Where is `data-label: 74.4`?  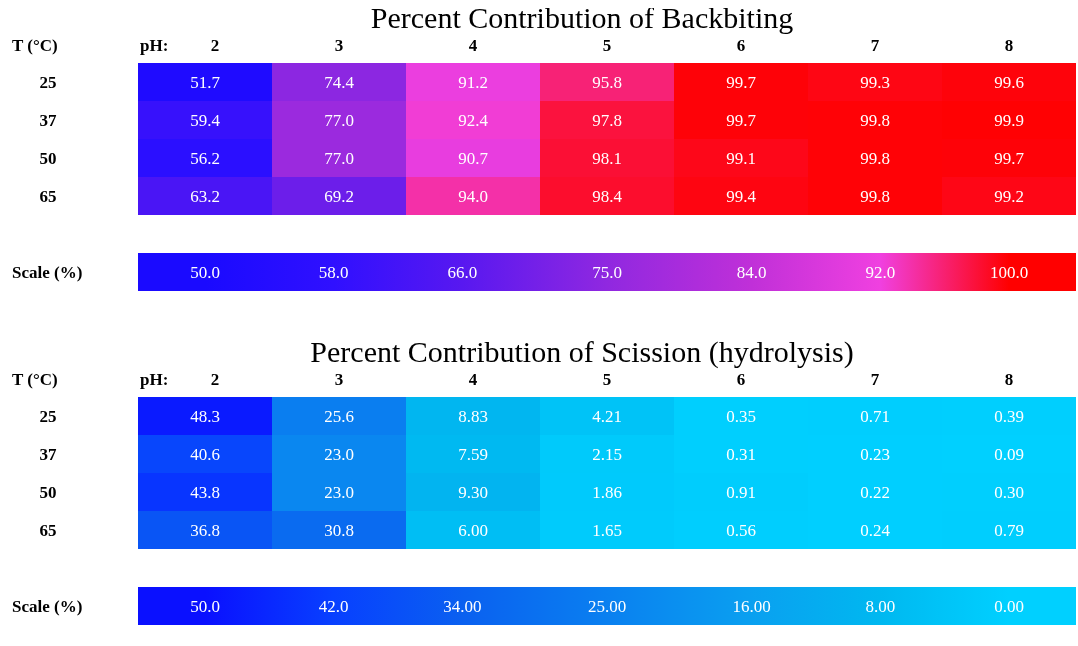 data-label: 74.4 is located at coordinates (339, 82).